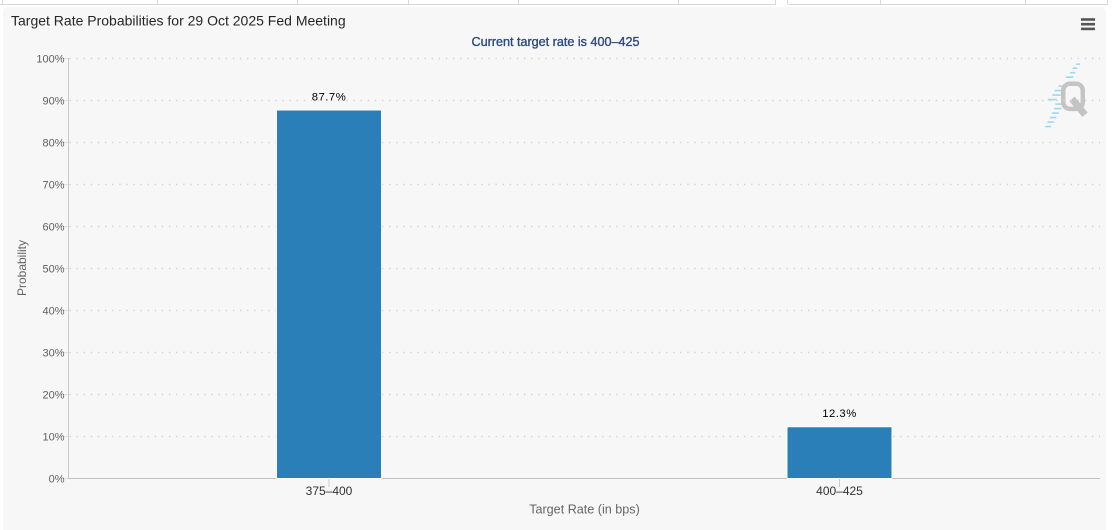 This screenshot has width=1113, height=530. I want to click on svg-text: 20%, so click(53, 396).